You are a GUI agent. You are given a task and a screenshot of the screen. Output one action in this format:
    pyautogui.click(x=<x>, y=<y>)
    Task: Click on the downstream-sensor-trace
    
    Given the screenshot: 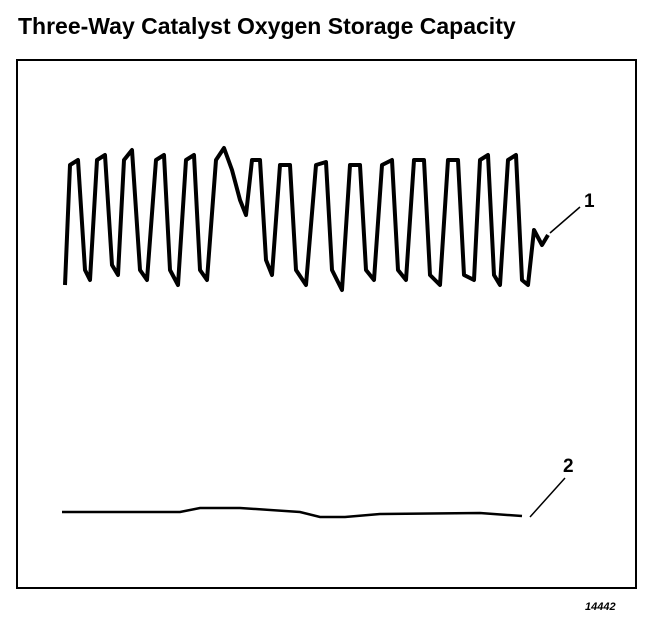 What is the action you would take?
    pyautogui.click(x=292, y=512)
    